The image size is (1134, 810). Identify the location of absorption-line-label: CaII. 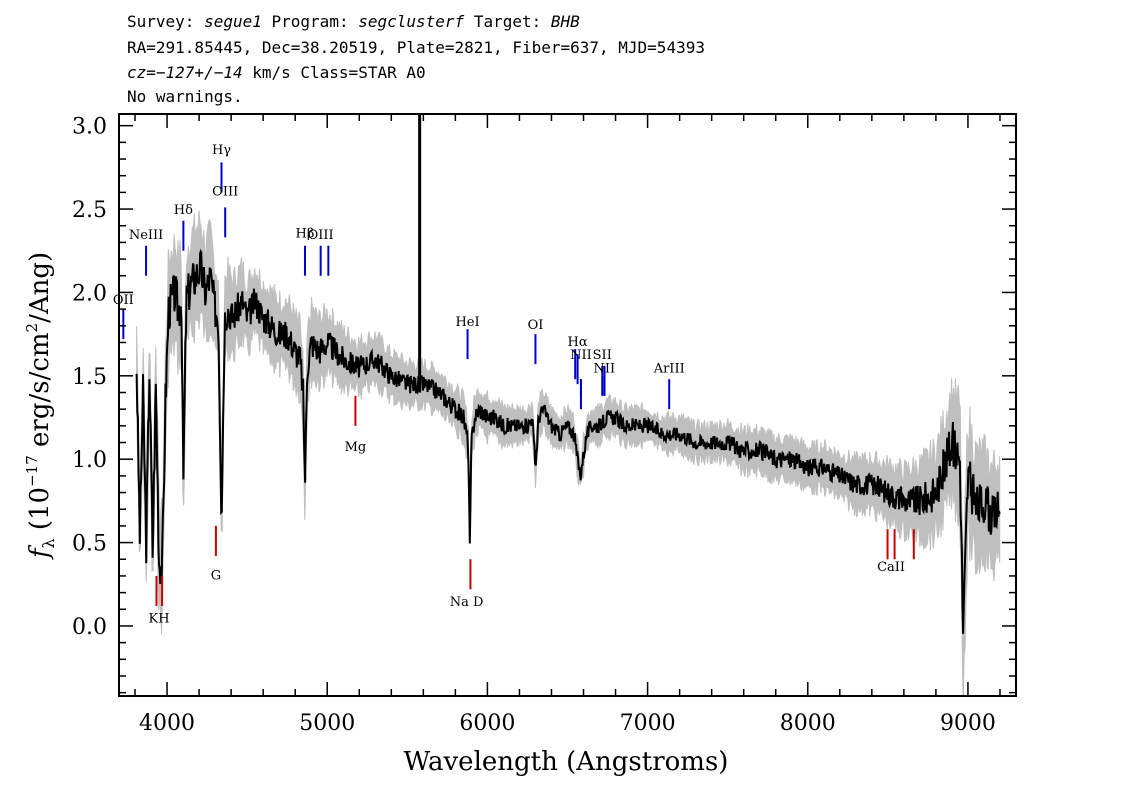
(891, 567).